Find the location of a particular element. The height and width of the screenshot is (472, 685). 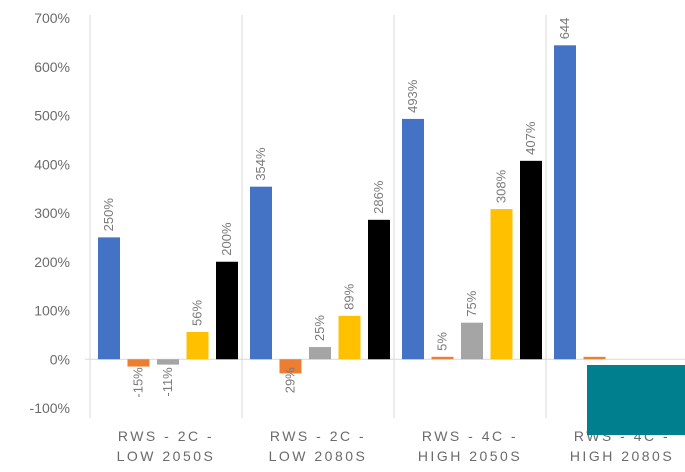

y-tick-label: 400% is located at coordinates (52, 164).